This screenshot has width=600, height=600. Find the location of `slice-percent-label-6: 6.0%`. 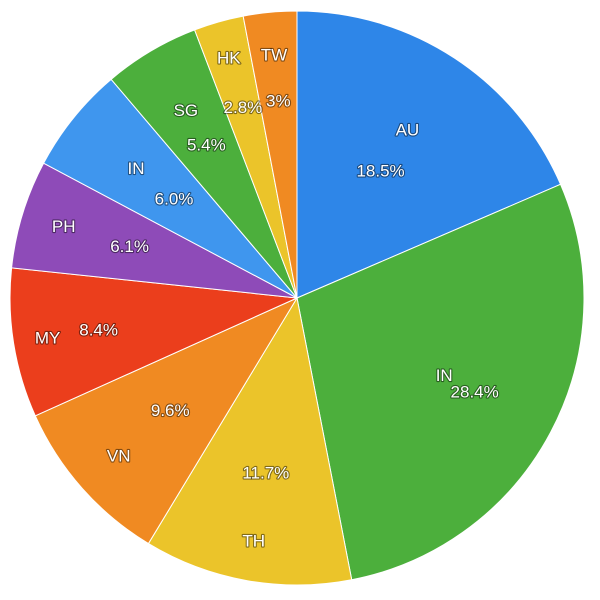

slice-percent-label-6: 6.0% is located at coordinates (174, 199).